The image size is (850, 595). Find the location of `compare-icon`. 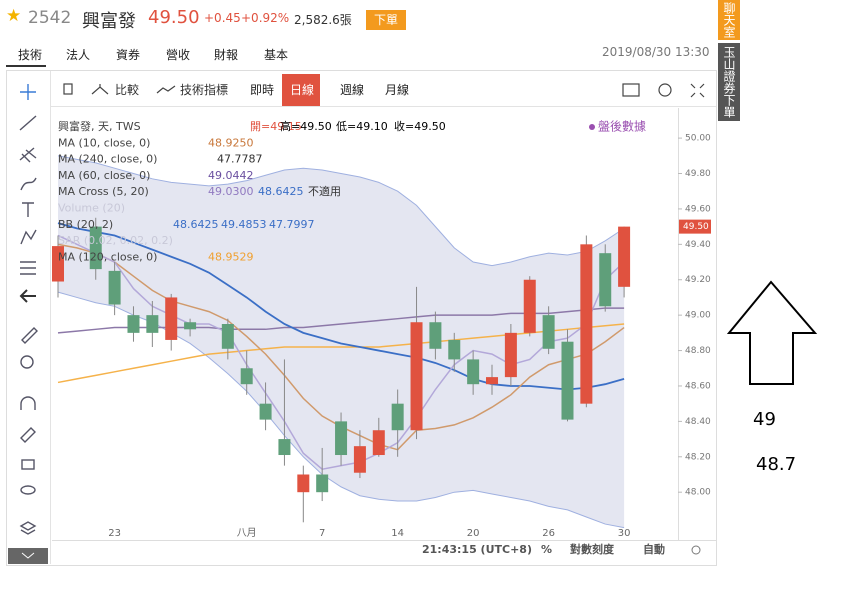

compare-icon is located at coordinates (100, 89).